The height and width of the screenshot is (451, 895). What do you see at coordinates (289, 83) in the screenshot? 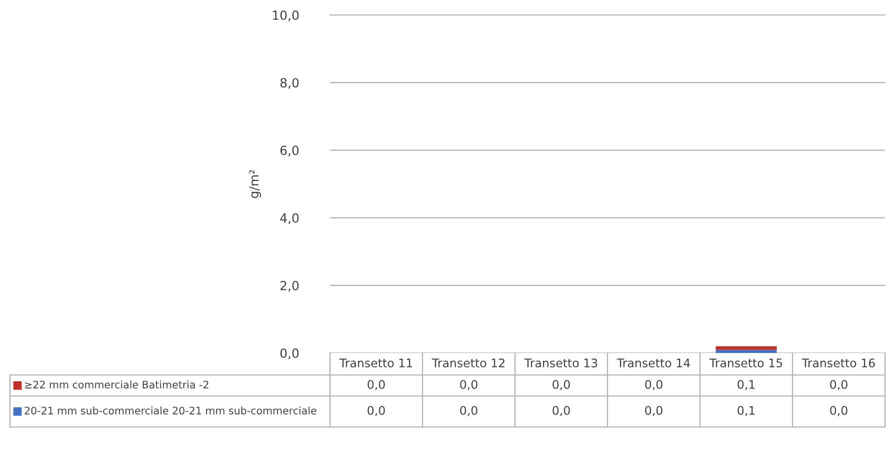
I see `y-tick-label: 8,0` at bounding box center [289, 83].